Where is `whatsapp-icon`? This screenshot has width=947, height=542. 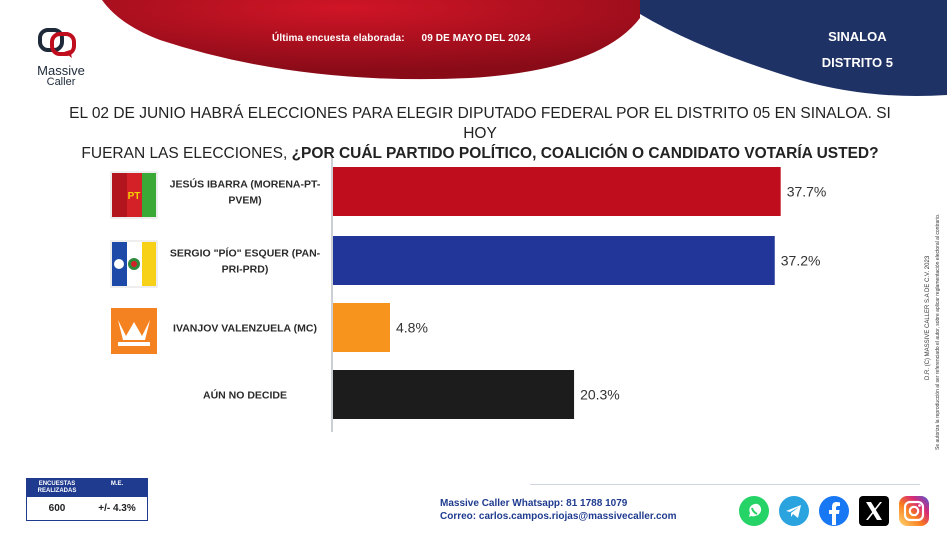 whatsapp-icon is located at coordinates (754, 511).